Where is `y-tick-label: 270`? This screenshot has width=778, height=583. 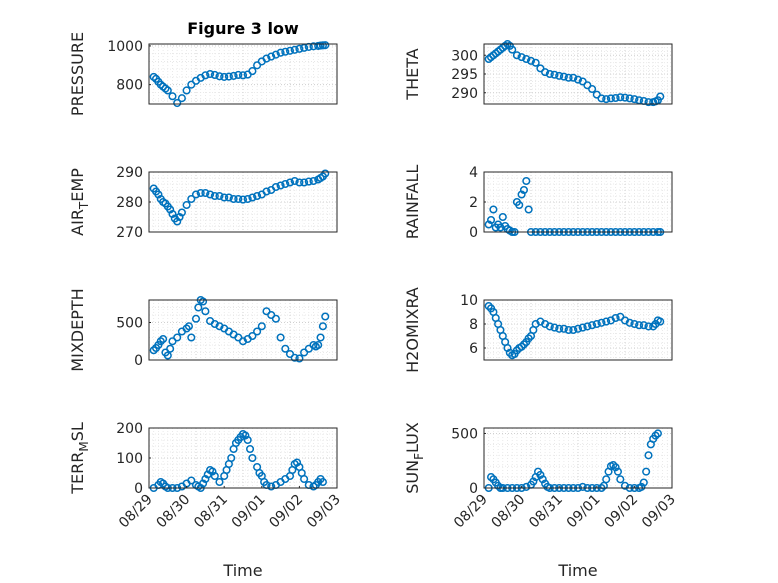 y-tick-label: 270 is located at coordinates (129, 233).